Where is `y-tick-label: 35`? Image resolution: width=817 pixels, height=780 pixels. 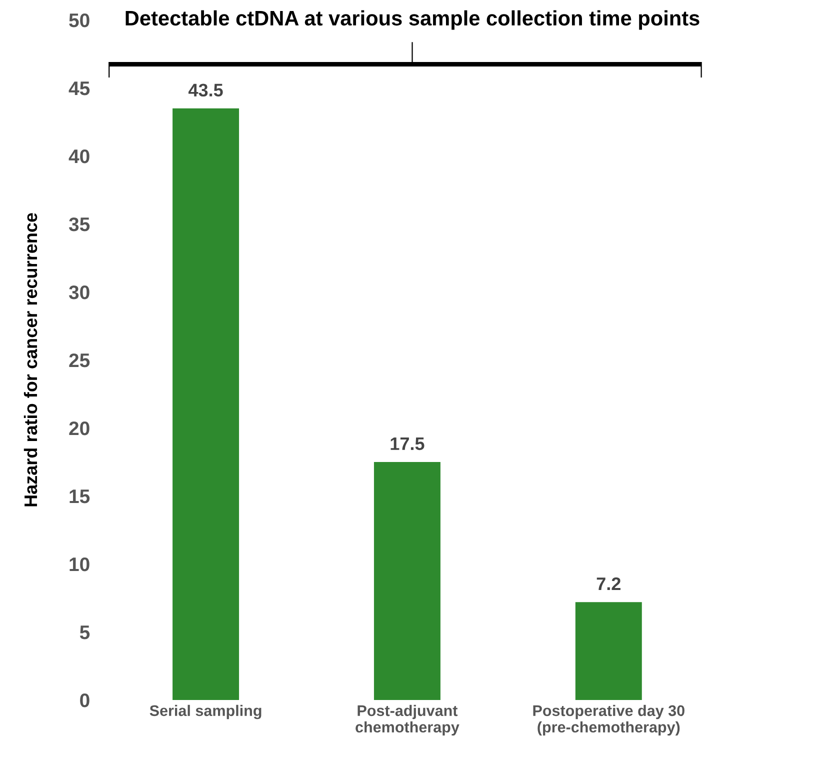
y-tick-label: 35 is located at coordinates (79, 224).